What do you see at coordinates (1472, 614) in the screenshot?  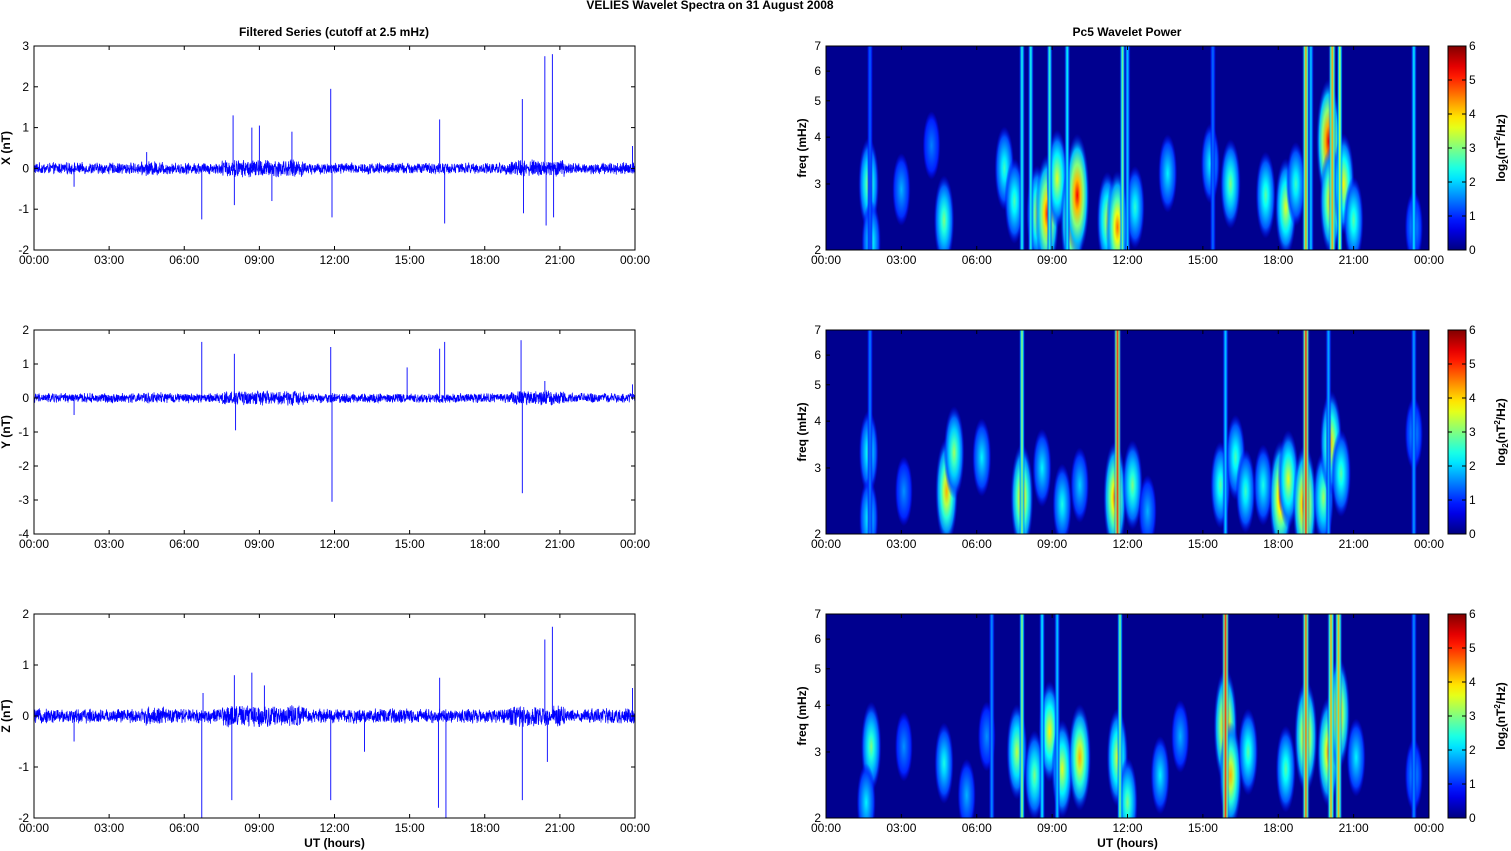 I see `spectrum-z-colorbar-tick-label: 6` at bounding box center [1472, 614].